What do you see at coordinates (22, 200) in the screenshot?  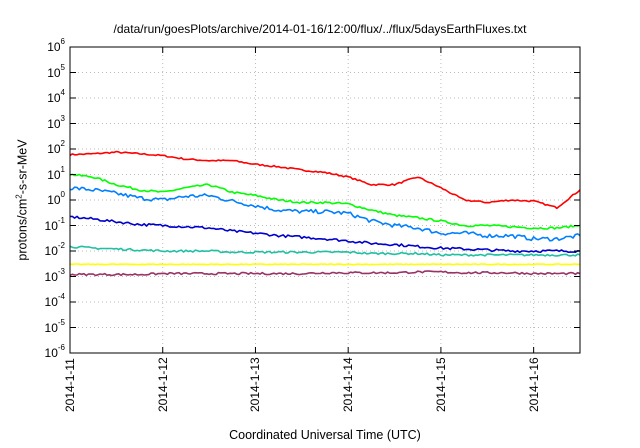 I see `y-axis-label: protons/cm2-s-sr-MeV` at bounding box center [22, 200].